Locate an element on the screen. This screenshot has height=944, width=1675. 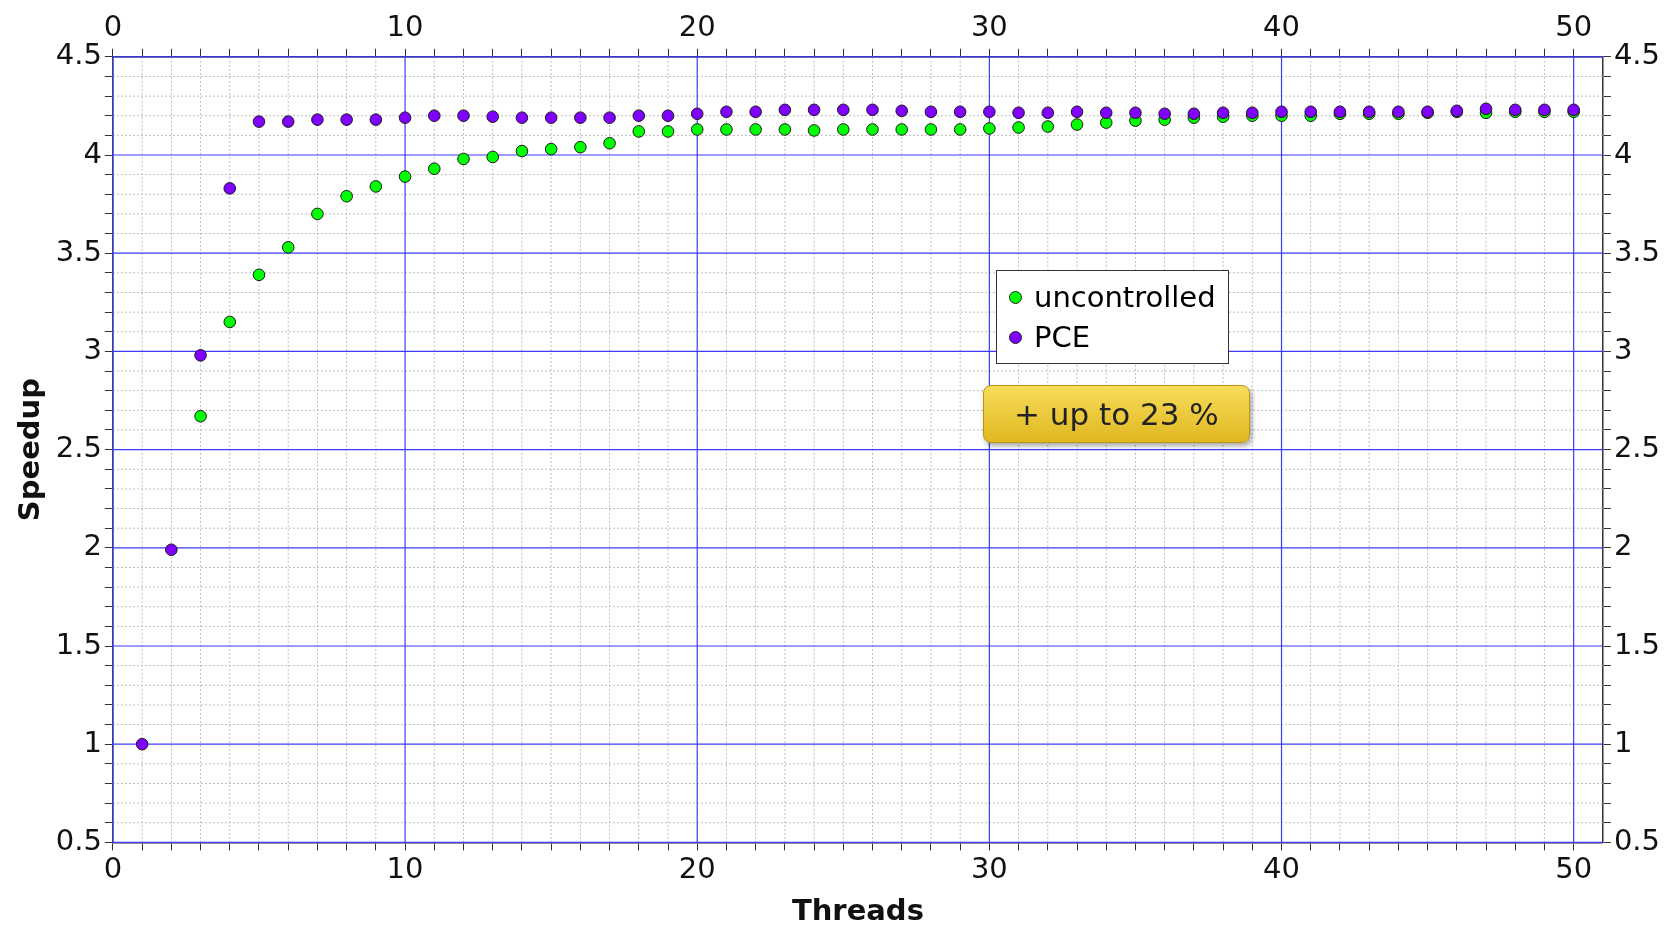
y-tick-label: 1.5 is located at coordinates (78, 643).